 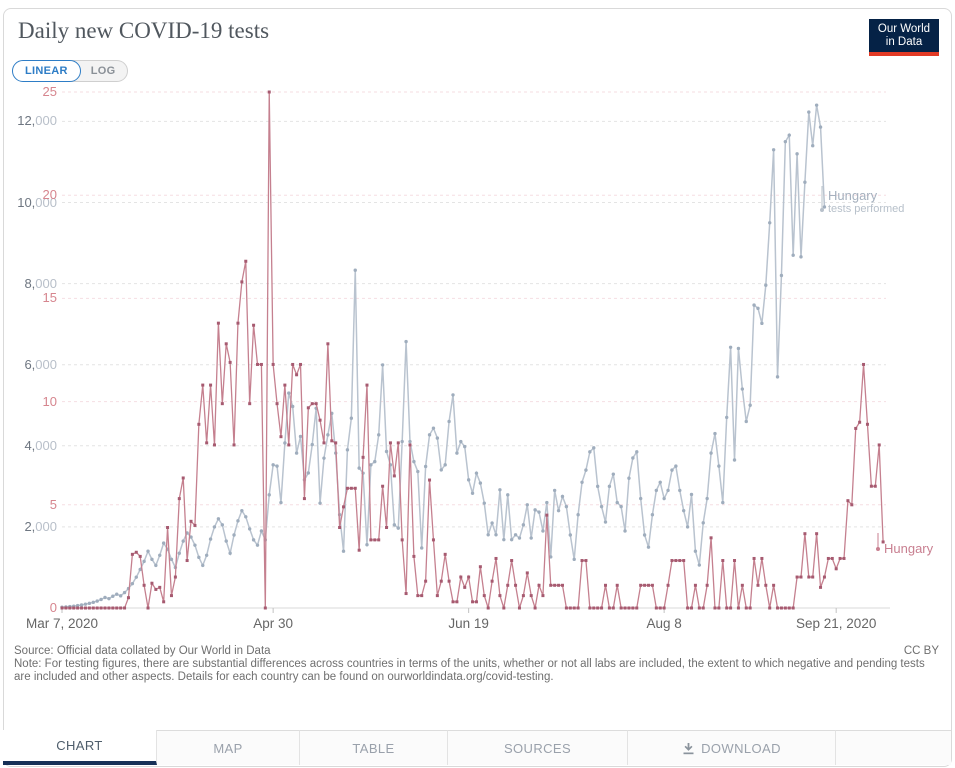 What do you see at coordinates (49, 401) in the screenshot?
I see `y-axis-label-secondary: 10` at bounding box center [49, 401].